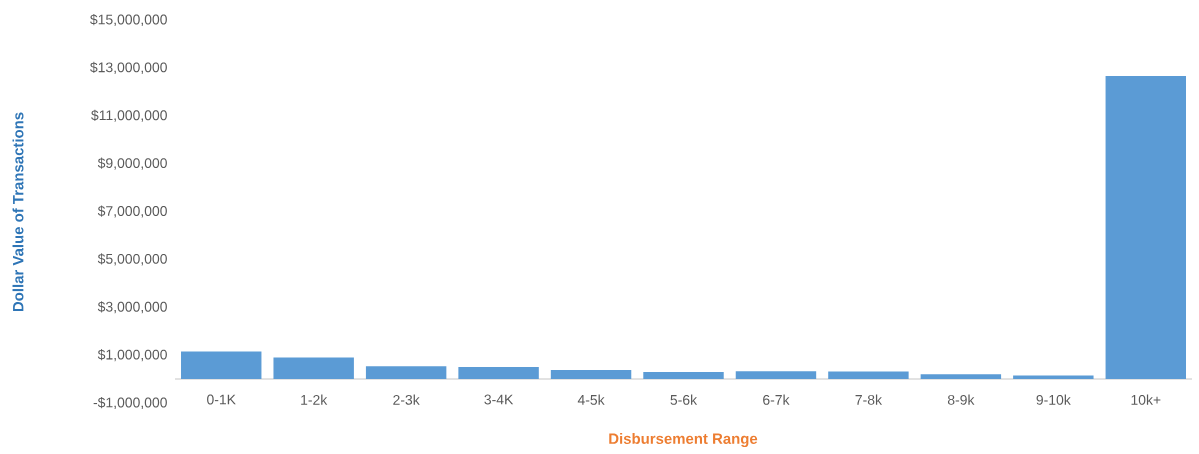  What do you see at coordinates (776, 399) in the screenshot?
I see `x-tick-label: 6-7k` at bounding box center [776, 399].